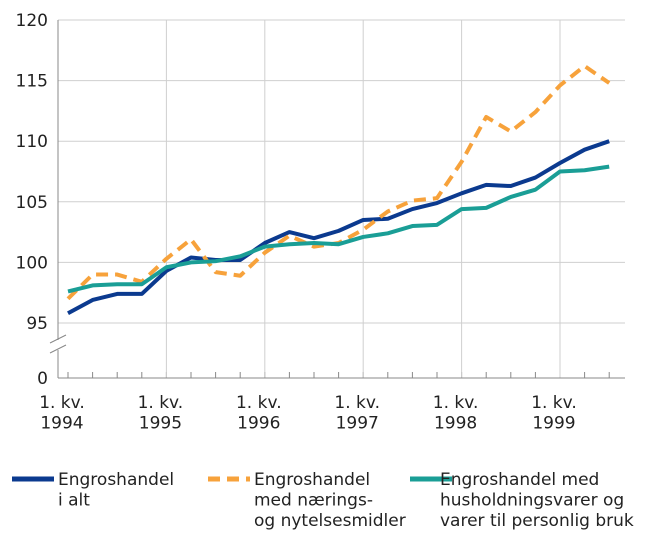  I want to click on x-tick-label: 1. kv. 1995, so click(161, 413).